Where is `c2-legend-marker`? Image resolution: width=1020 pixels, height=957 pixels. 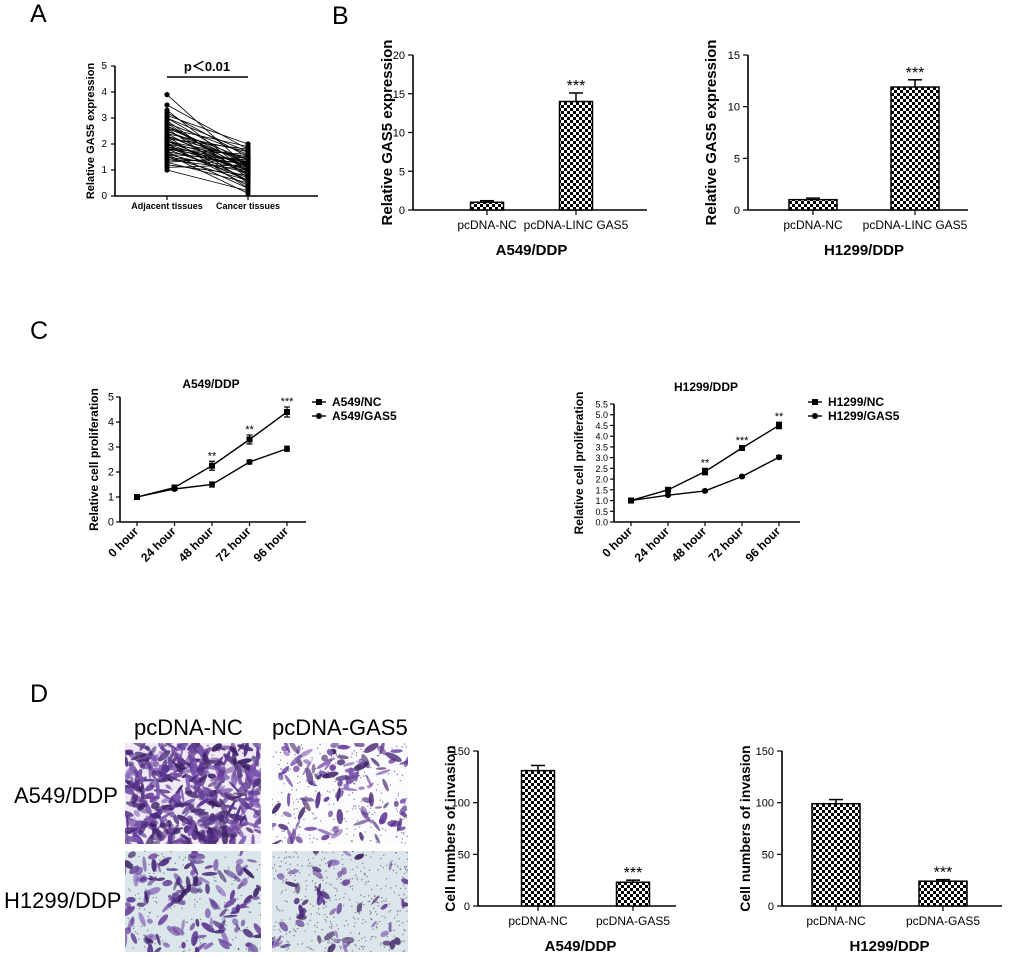
c2-legend-marker is located at coordinates (815, 416).